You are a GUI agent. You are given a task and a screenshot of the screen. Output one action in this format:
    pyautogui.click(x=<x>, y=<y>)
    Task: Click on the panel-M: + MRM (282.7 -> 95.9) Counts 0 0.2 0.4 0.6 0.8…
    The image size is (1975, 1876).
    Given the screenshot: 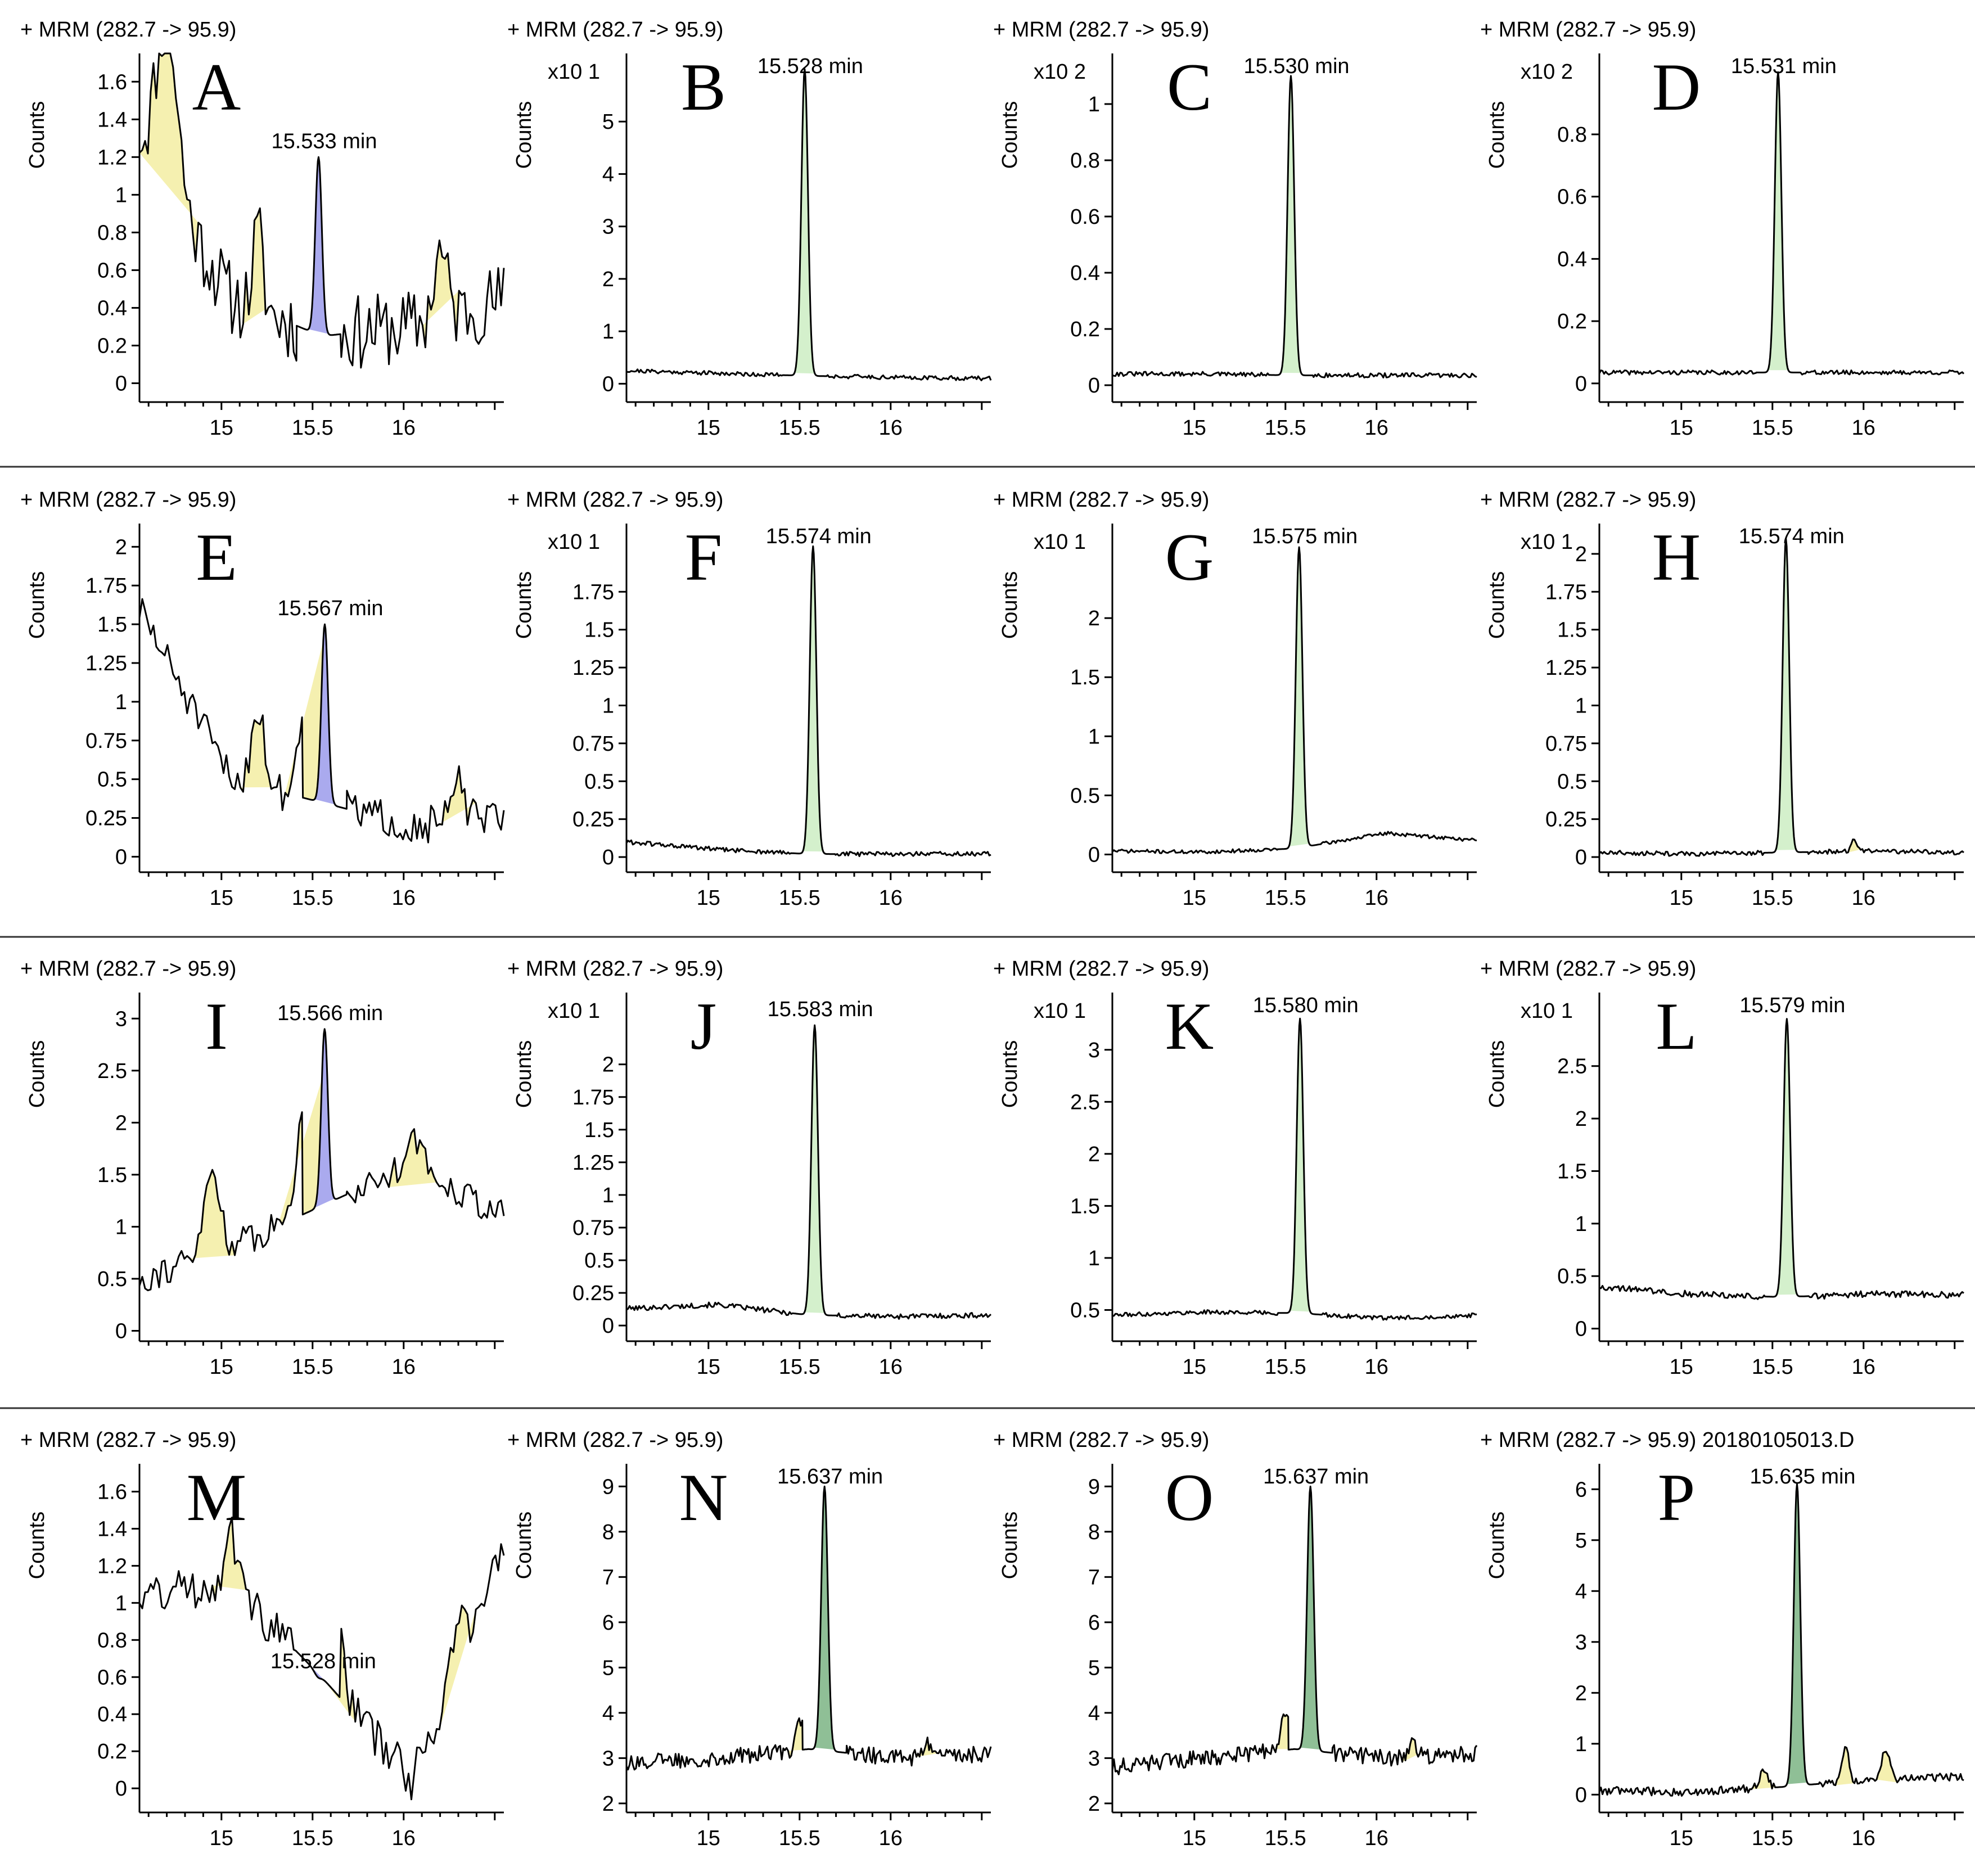 What is the action you would take?
    pyautogui.click(x=262, y=1639)
    